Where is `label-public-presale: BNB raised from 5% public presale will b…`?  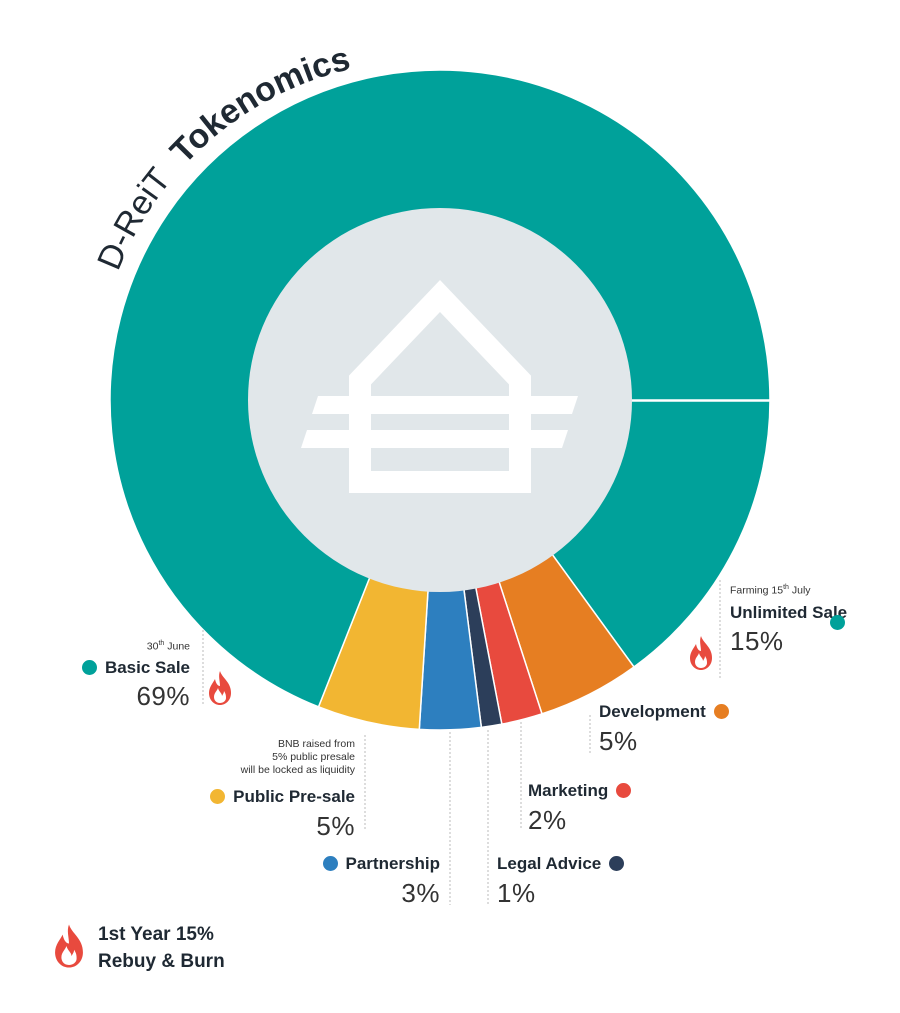
label-public-presale: BNB raised from 5% public presale will b… is located at coordinates (282, 789).